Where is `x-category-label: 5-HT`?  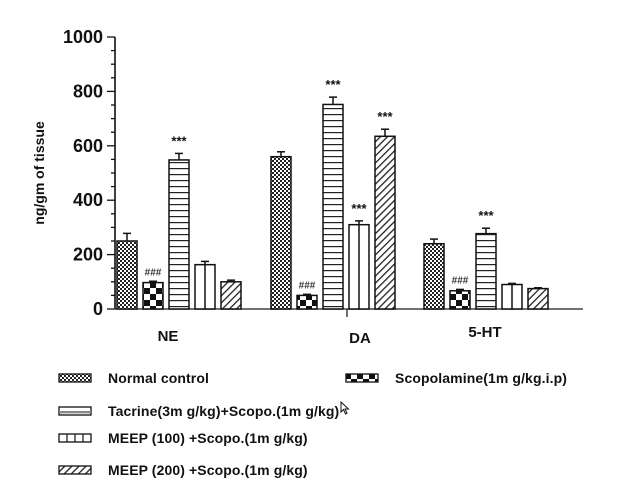
x-category-label: 5-HT is located at coordinates (484, 332).